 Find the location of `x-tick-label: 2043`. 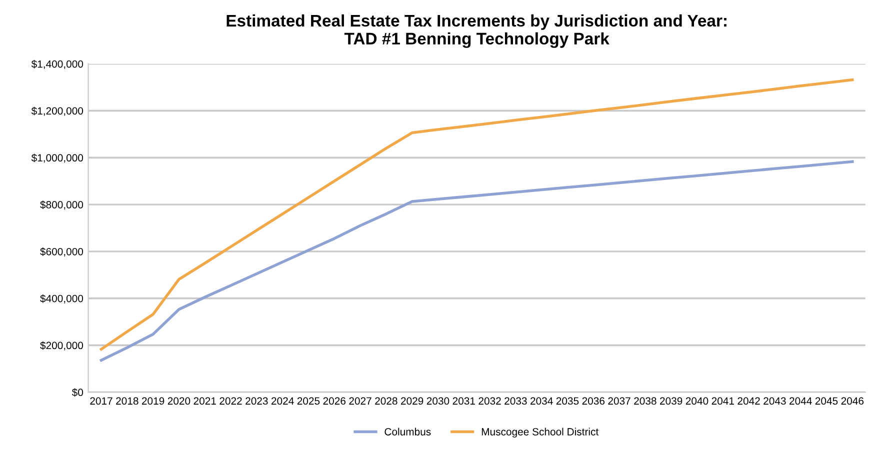

x-tick-label: 2043 is located at coordinates (775, 401).